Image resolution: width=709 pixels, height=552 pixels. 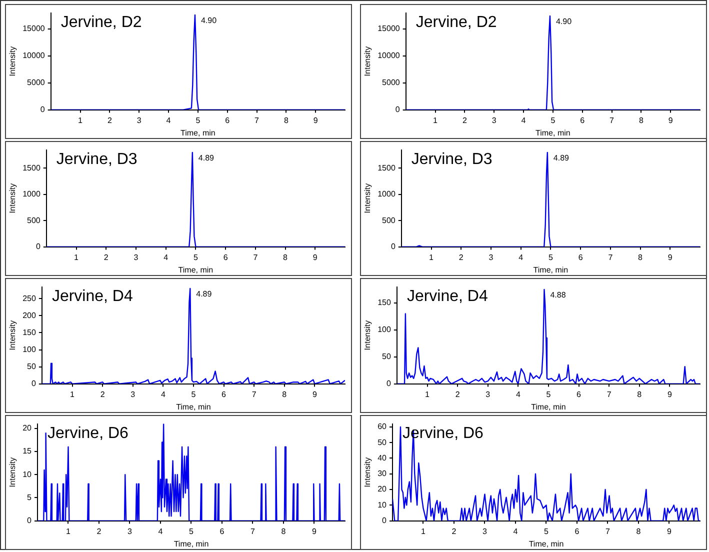 I want to click on annotation: 4.89, so click(x=206, y=158).